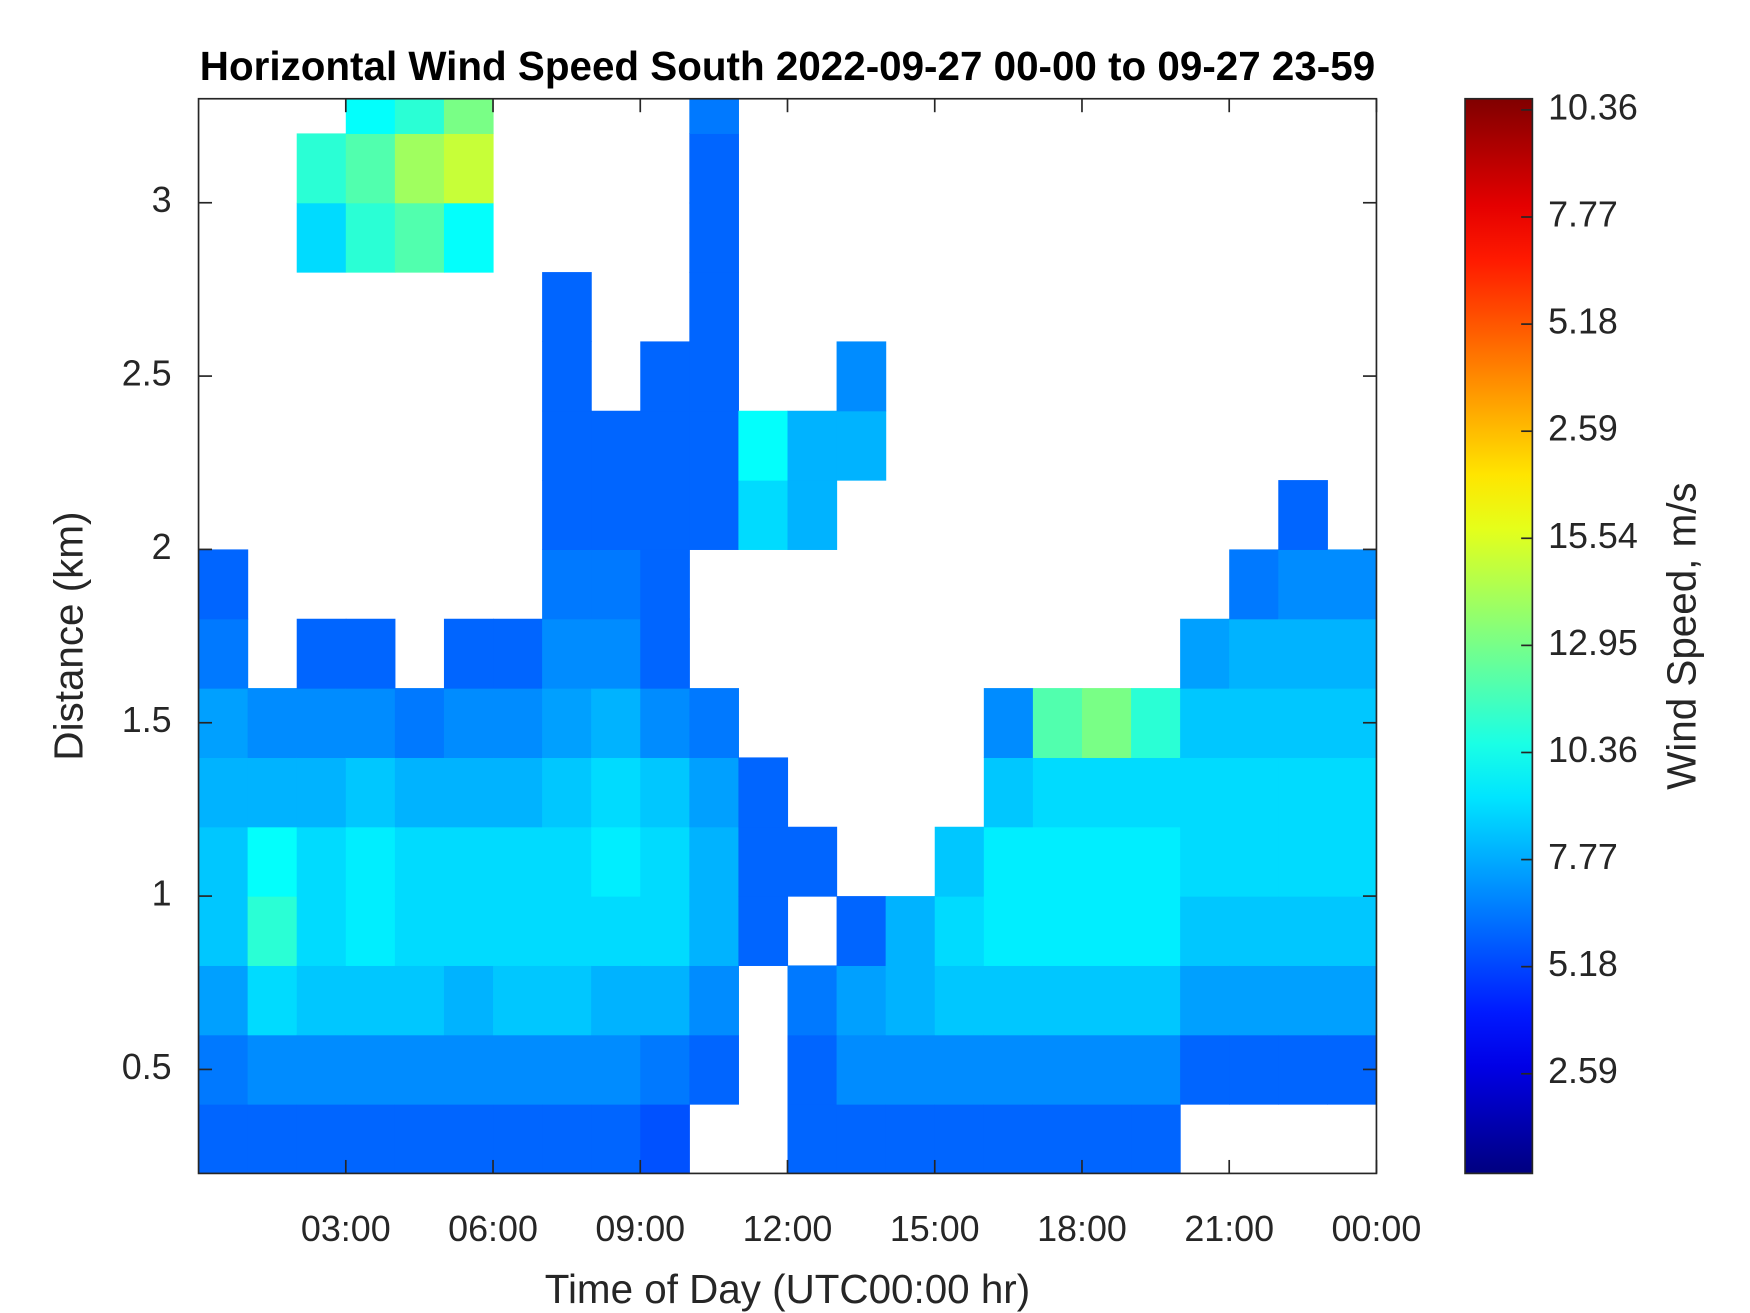 Image resolution: width=1750 pixels, height=1313 pixels. I want to click on y-tick-label: 1.5, so click(147, 720).